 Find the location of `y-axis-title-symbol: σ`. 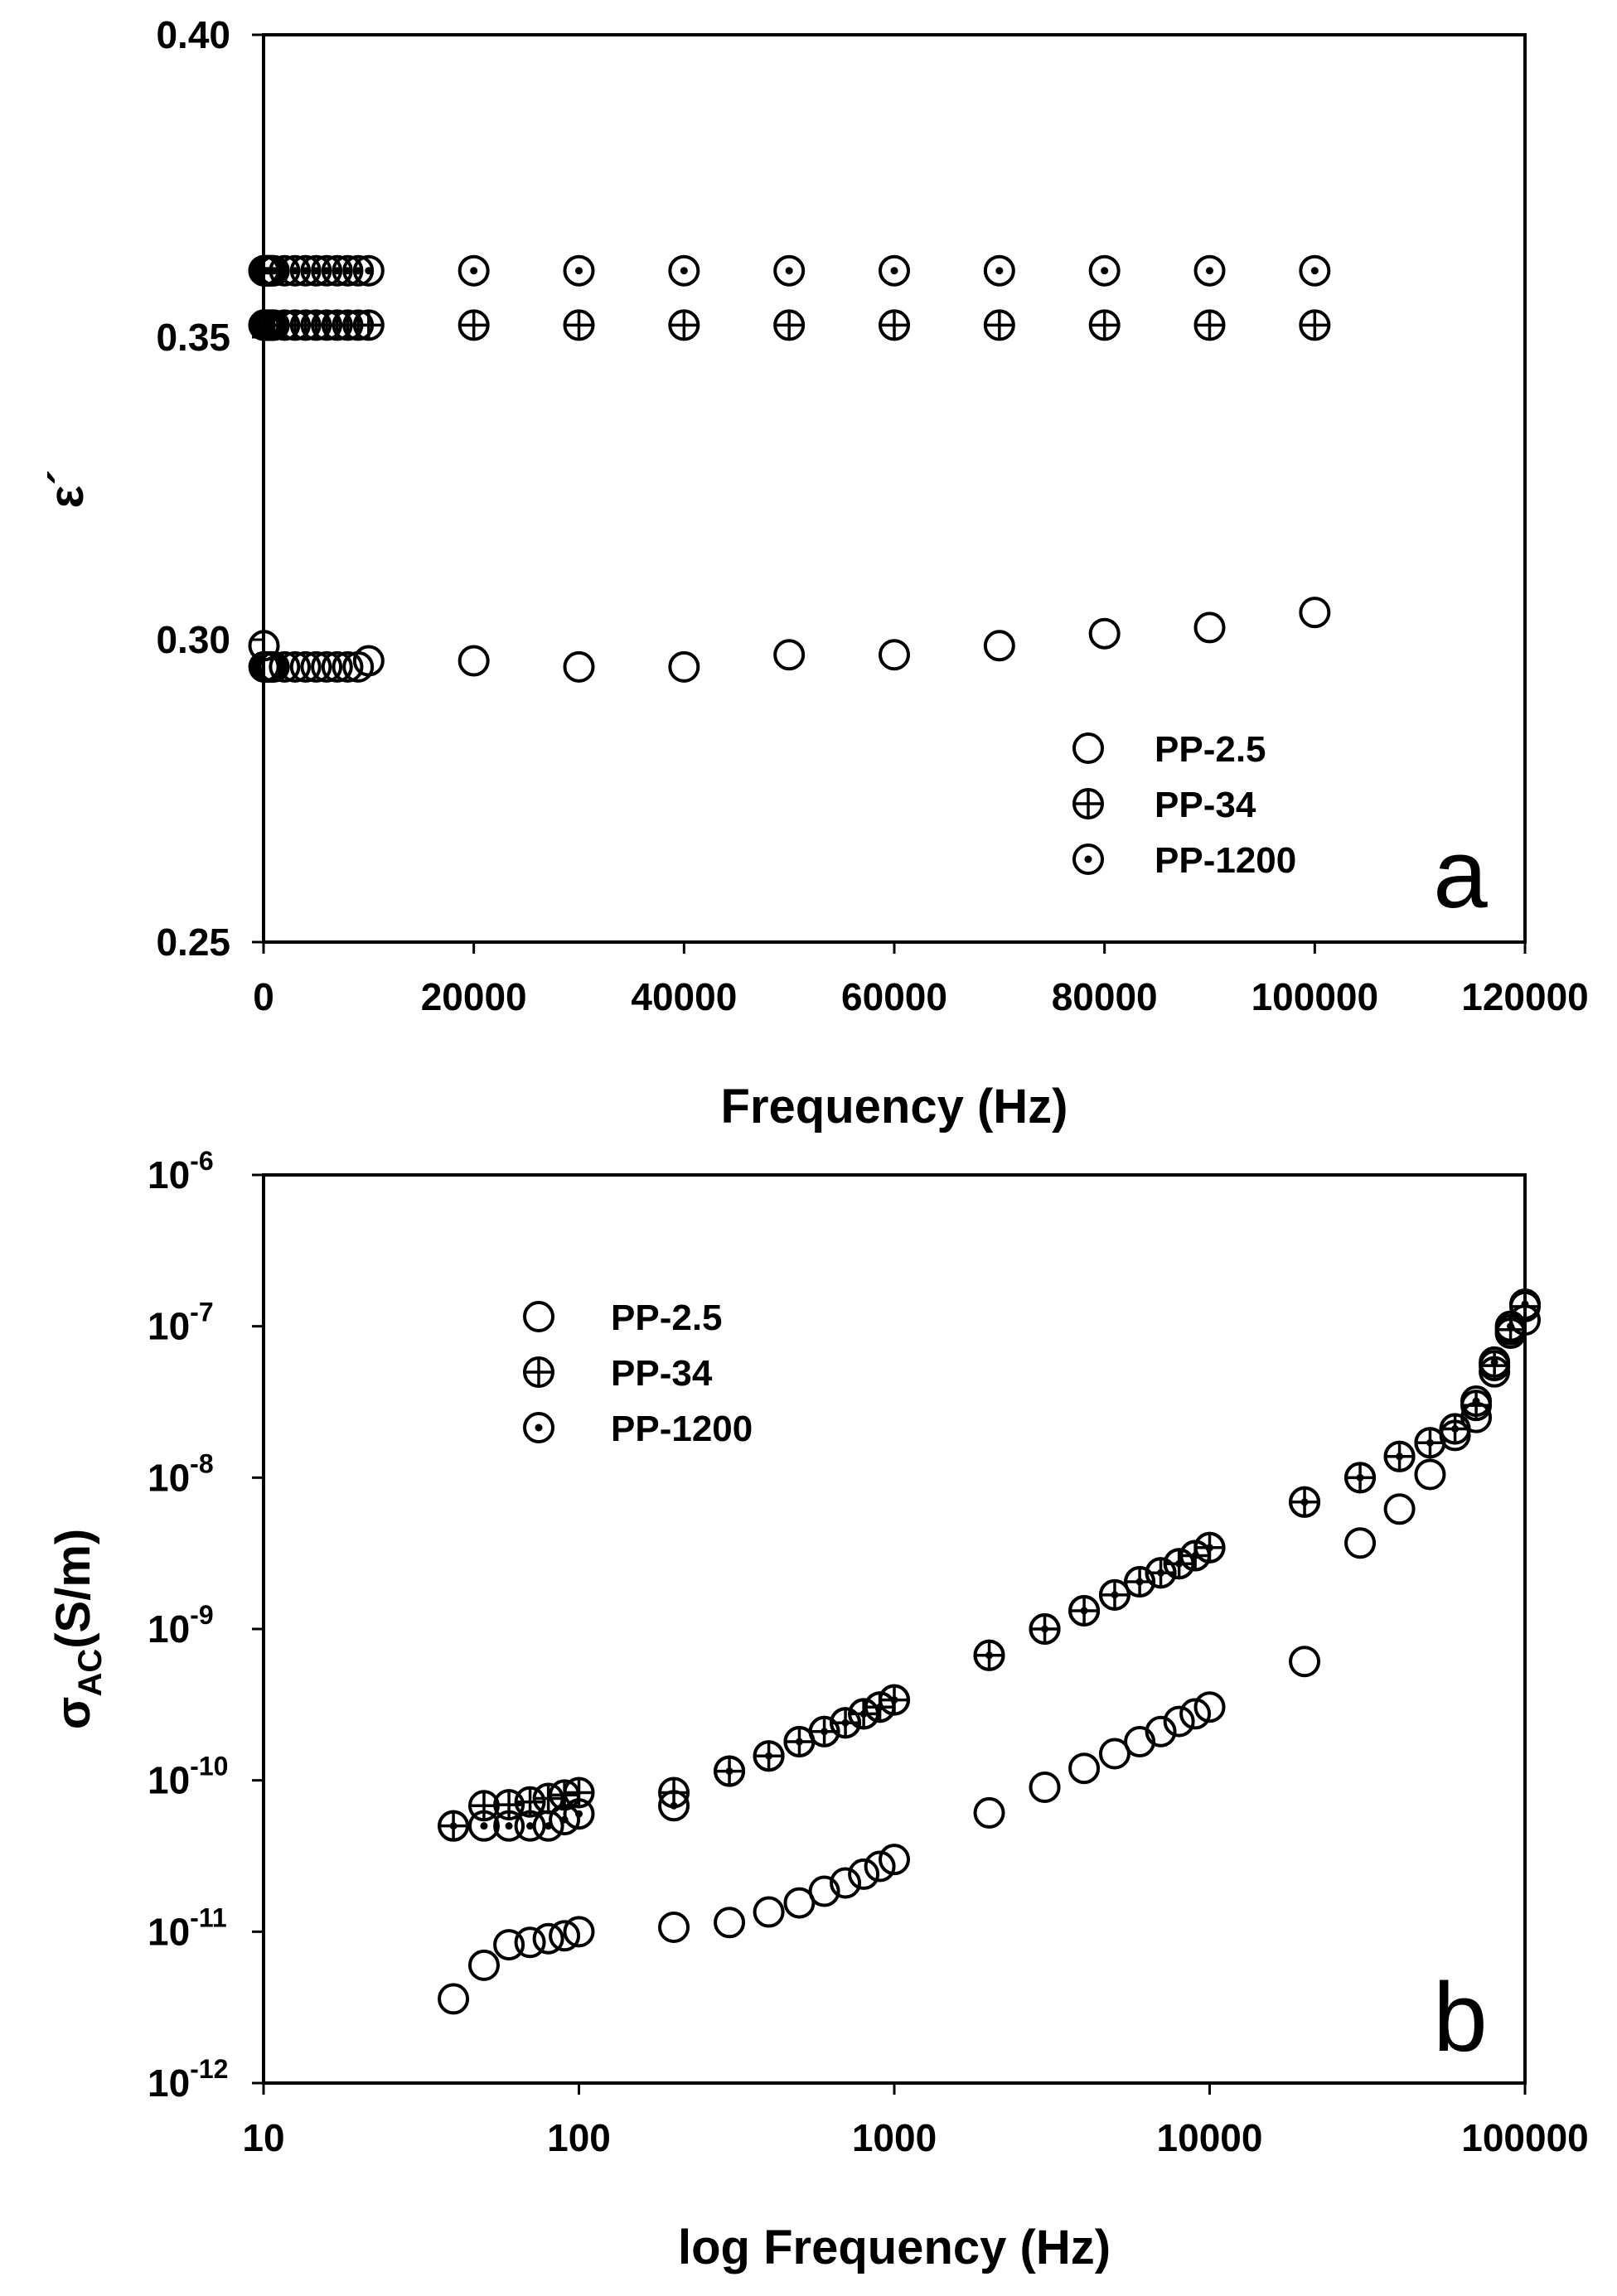

y-axis-title-symbol: σ is located at coordinates (73, 1714).